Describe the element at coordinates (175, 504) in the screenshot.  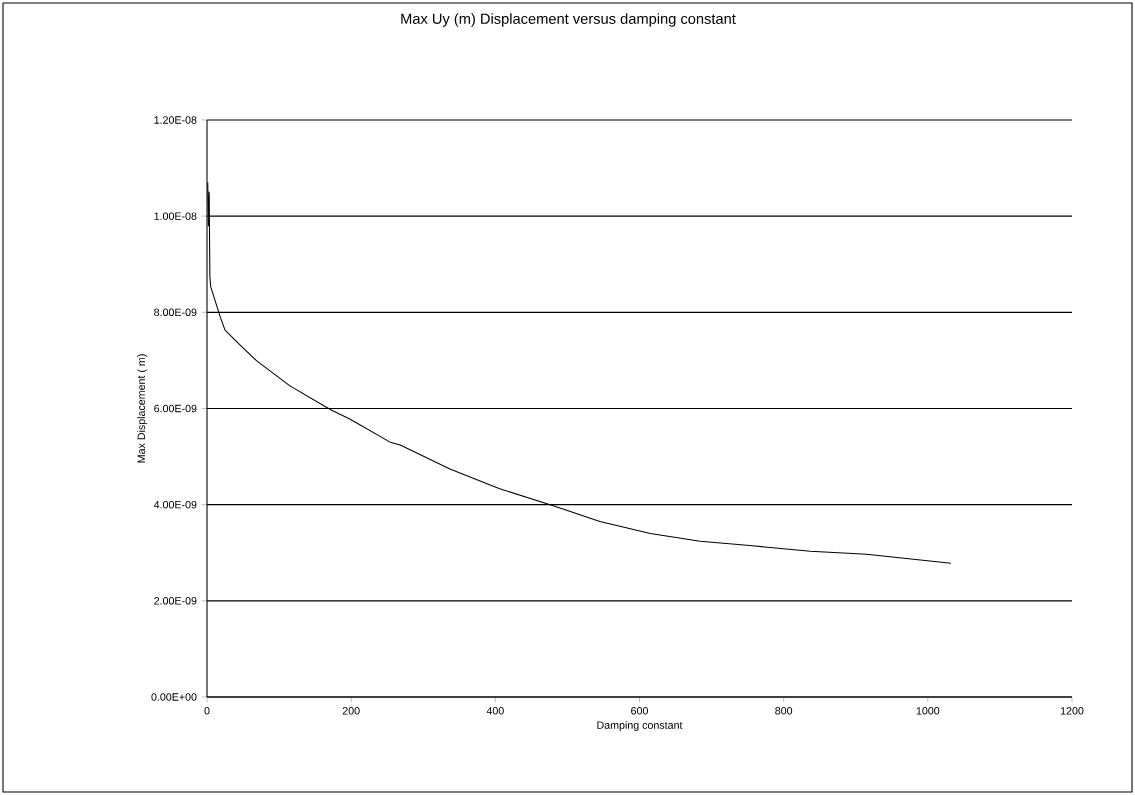
I see `y-tick-label: 4.00E-09` at that location.